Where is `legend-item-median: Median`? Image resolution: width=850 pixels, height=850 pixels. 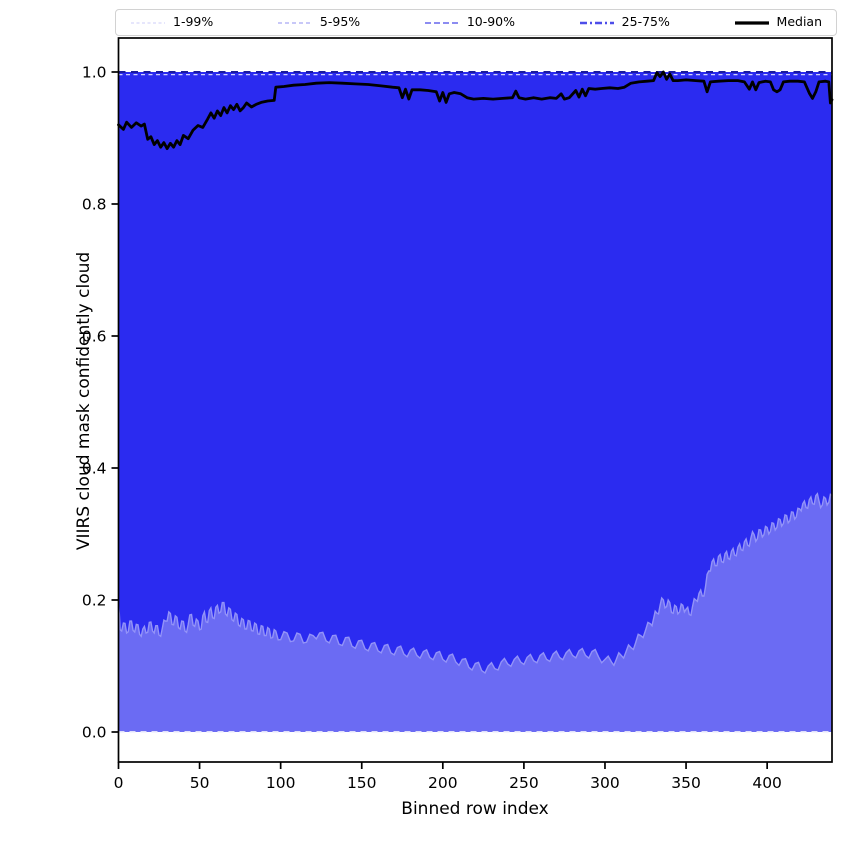 legend-item-median: Median is located at coordinates (778, 22).